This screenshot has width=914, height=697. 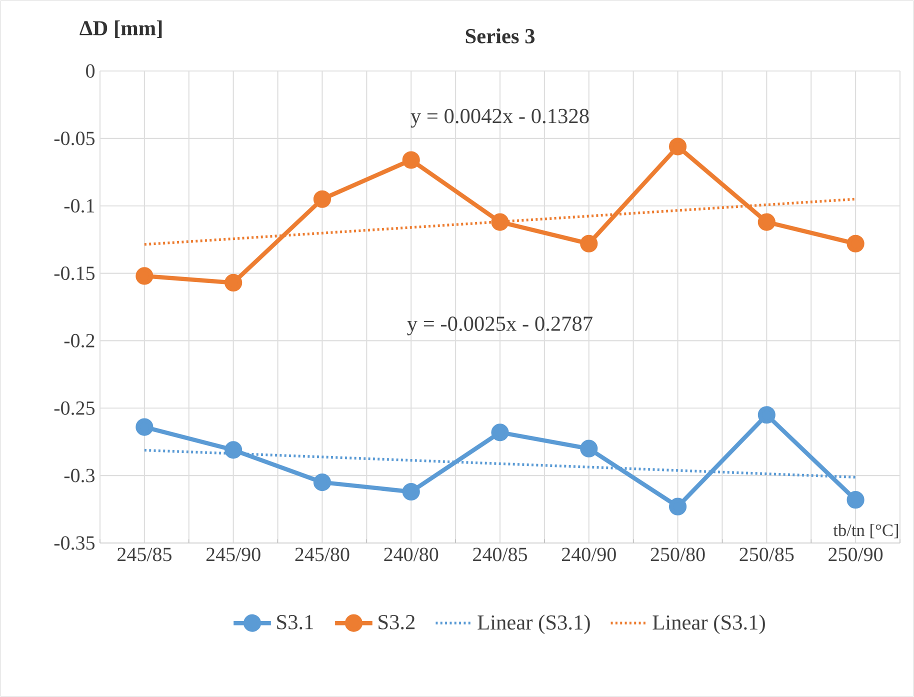 What do you see at coordinates (74, 408) in the screenshot?
I see `y-tick-label: -0.25` at bounding box center [74, 408].